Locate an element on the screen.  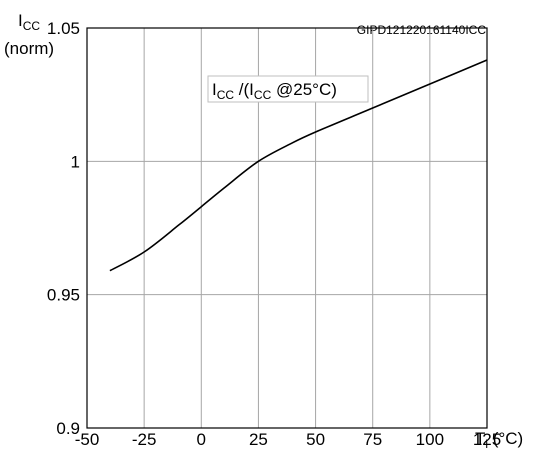
legend-p1: I is located at coordinates (214, 89).